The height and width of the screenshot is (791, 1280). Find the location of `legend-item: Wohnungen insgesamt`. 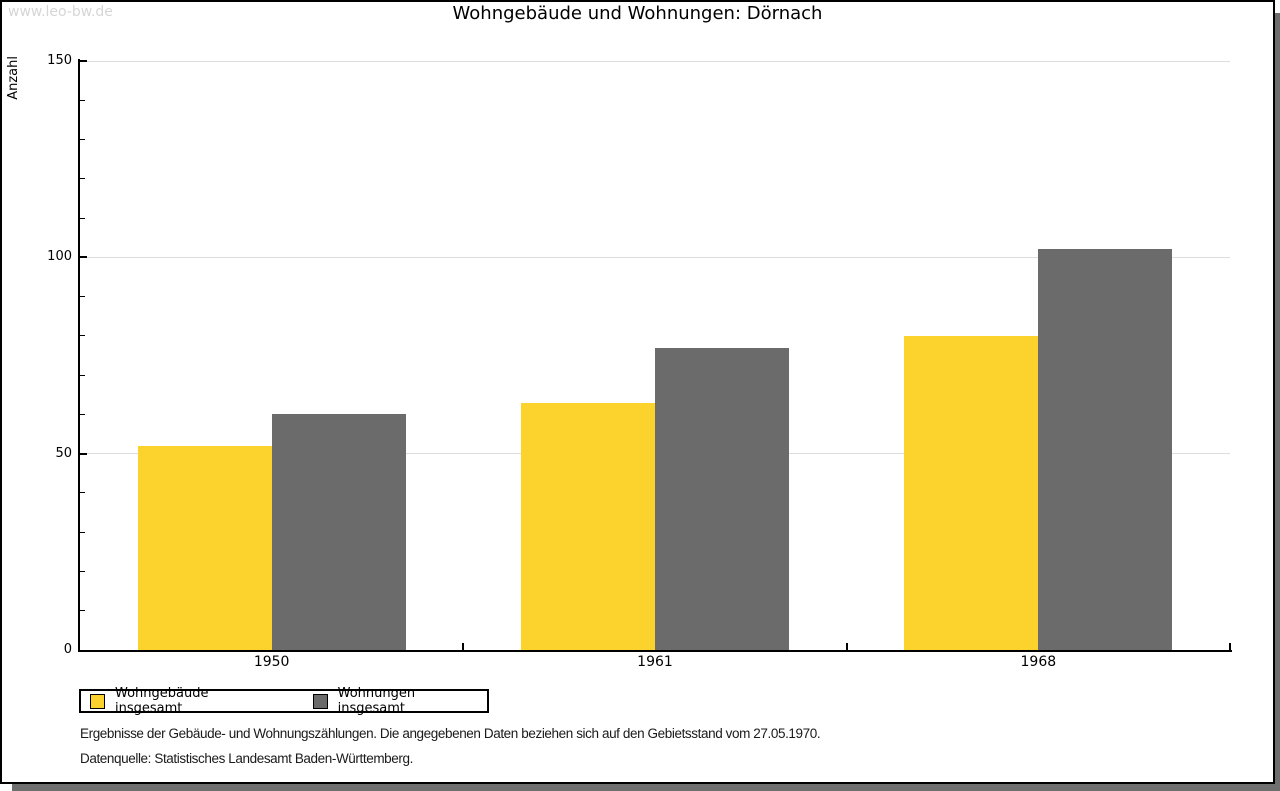

legend-item: Wohnungen insgesamt is located at coordinates (395, 701).